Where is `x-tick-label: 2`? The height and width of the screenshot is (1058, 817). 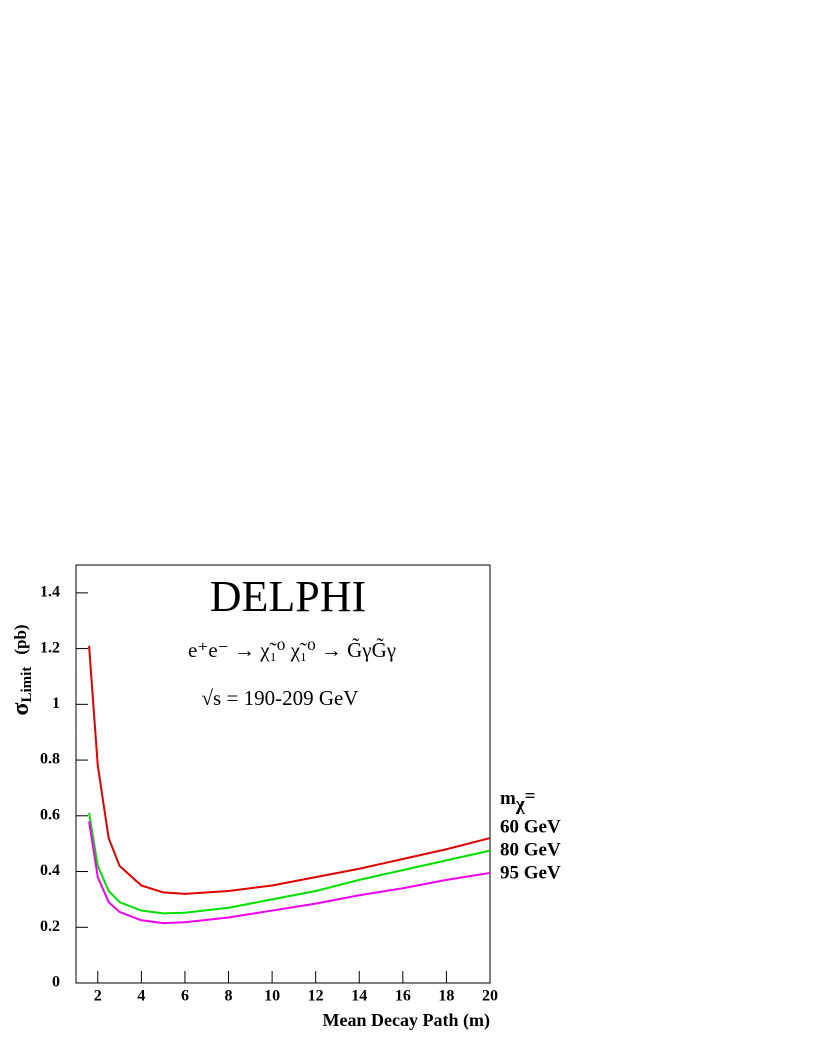 x-tick-label: 2 is located at coordinates (98, 996).